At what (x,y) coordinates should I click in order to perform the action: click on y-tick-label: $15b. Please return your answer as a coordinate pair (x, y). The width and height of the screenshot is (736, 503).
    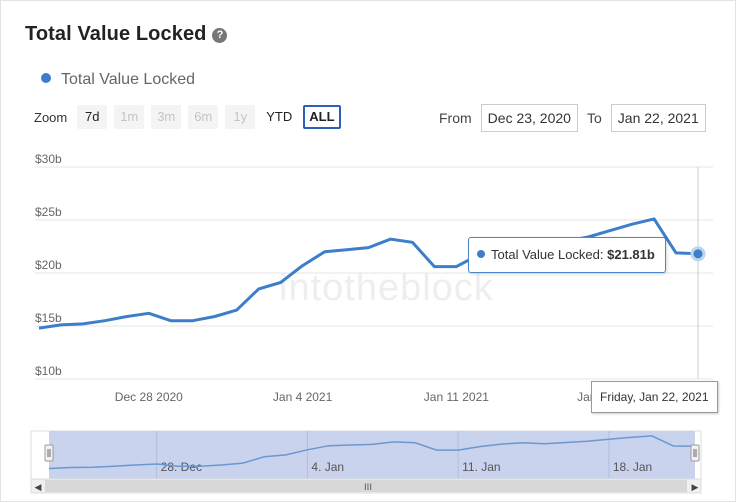
    Looking at the image, I should click on (48, 318).